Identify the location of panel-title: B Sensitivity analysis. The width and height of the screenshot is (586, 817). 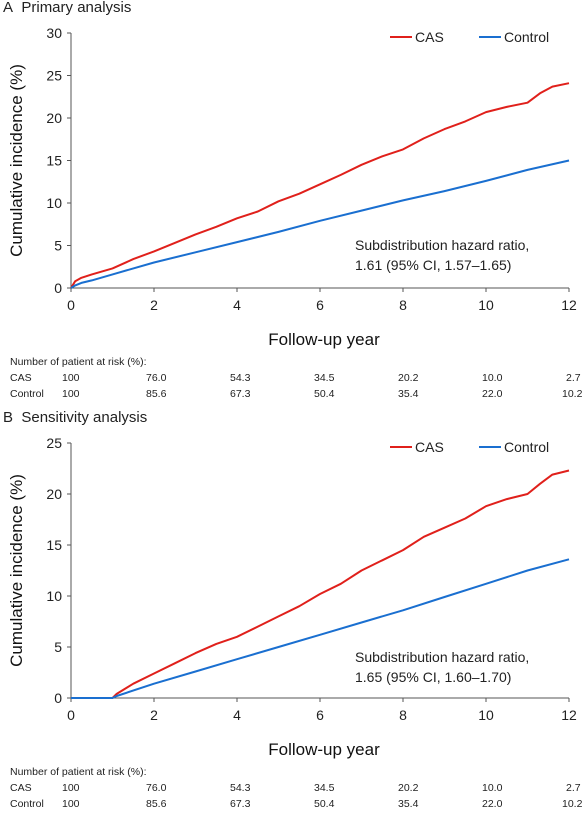
(75, 417).